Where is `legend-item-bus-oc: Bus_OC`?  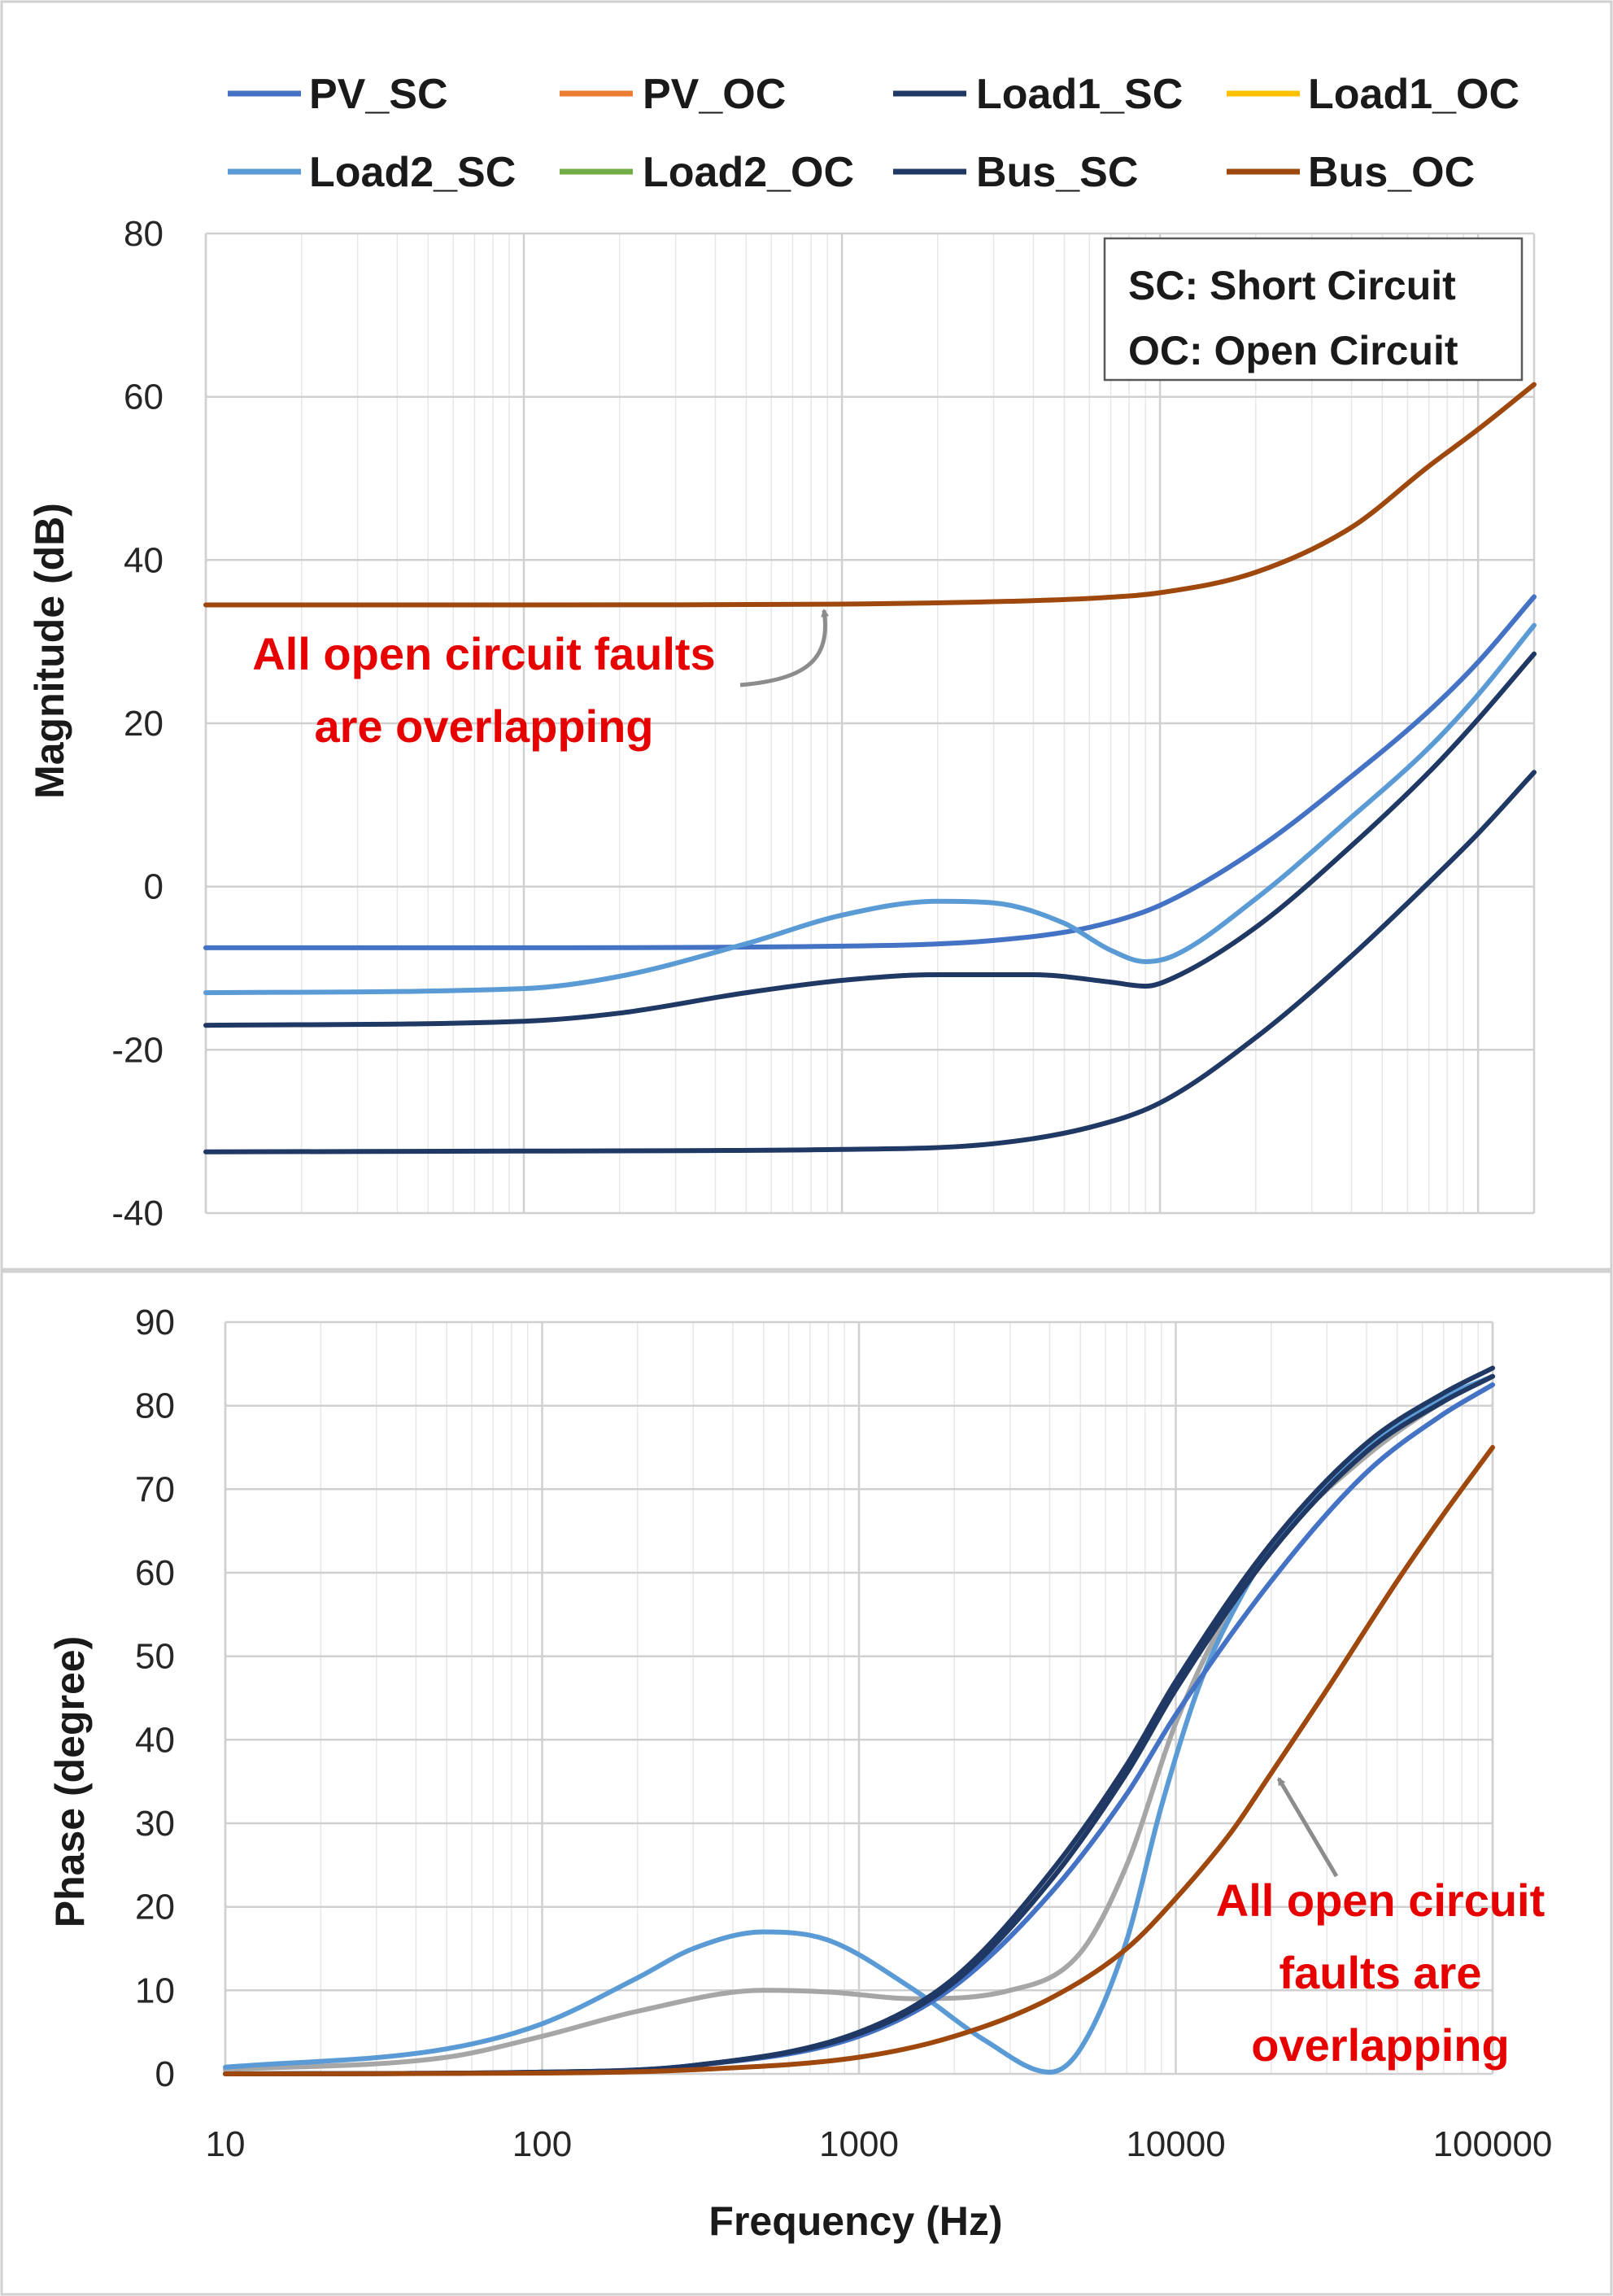 legend-item-bus-oc: Bus_OC is located at coordinates (1351, 172).